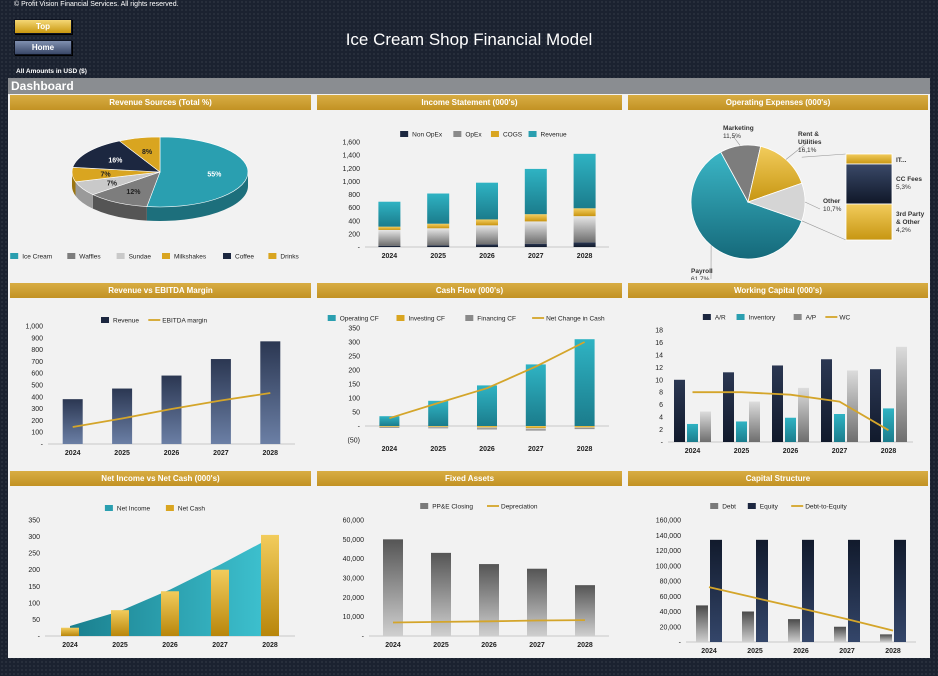 The height and width of the screenshot is (676, 938). What do you see at coordinates (901, 394) in the screenshot?
I see `bar-a-p` at bounding box center [901, 394].